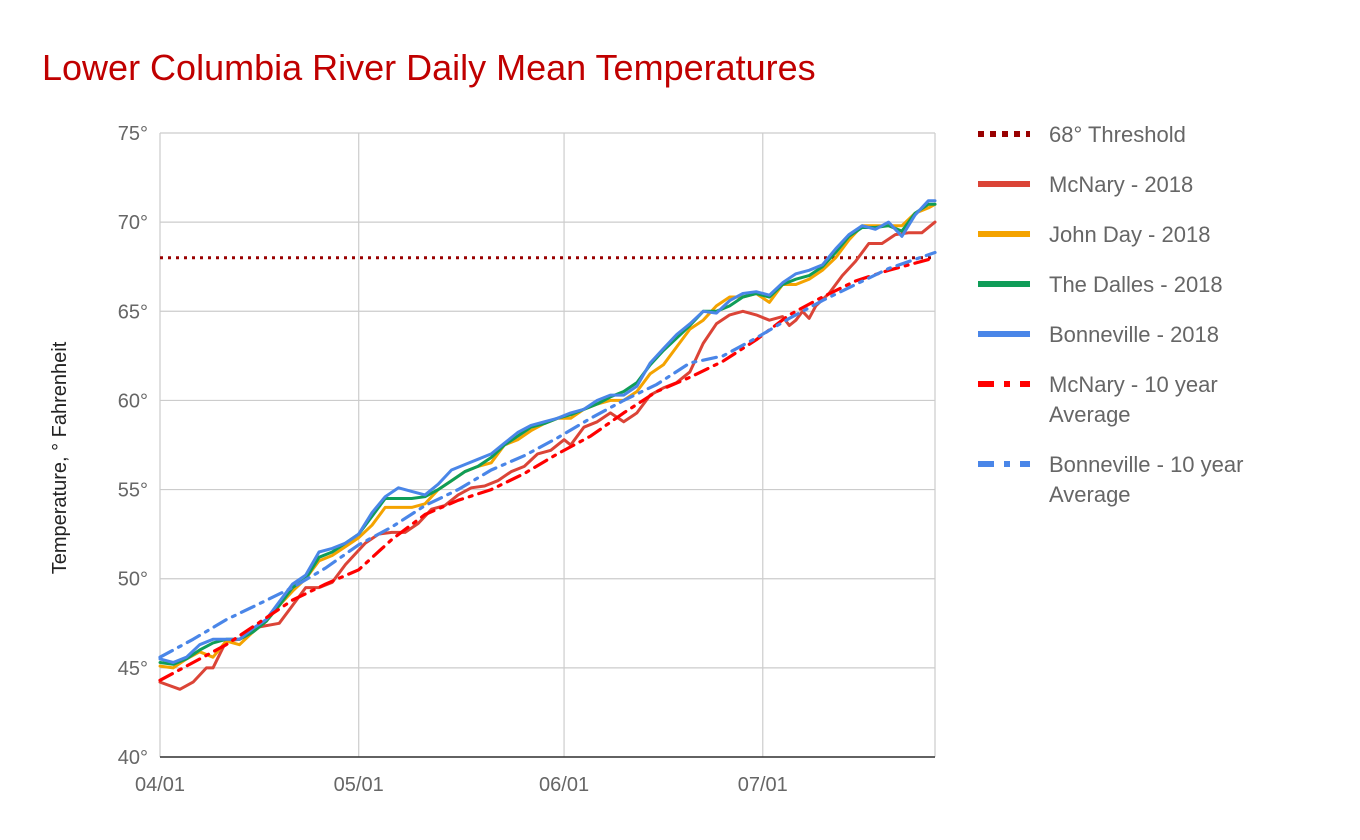 The width and height of the screenshot is (1360, 840). Describe the element at coordinates (1121, 184) in the screenshot. I see `legend-label: McNary - 2018` at that location.